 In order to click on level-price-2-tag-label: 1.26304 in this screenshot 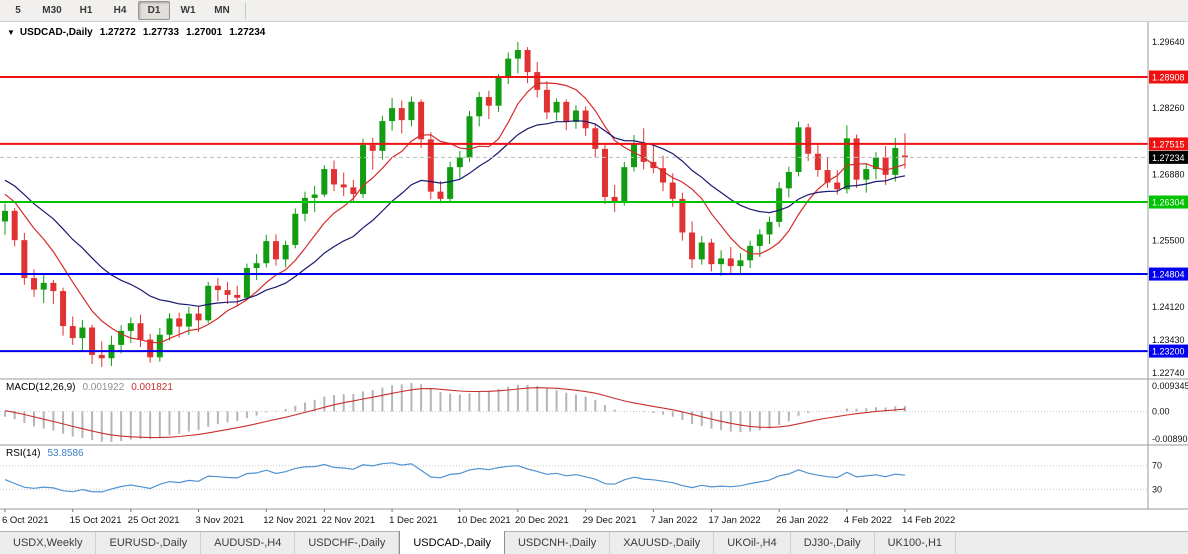, I will do `click(1168, 203)`.